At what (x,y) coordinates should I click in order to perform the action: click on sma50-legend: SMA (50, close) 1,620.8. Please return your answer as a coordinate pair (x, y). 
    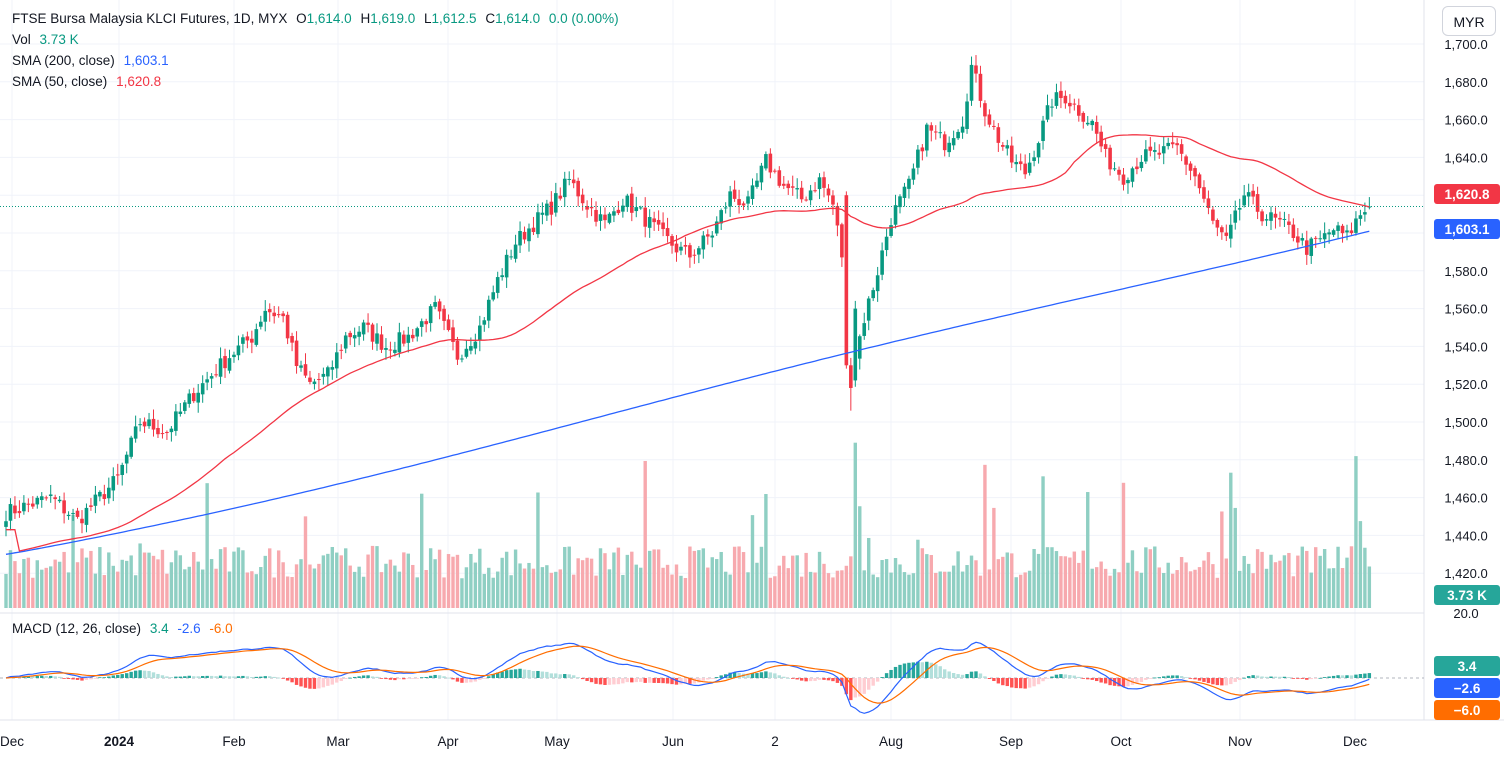
    Looking at the image, I should click on (86, 82).